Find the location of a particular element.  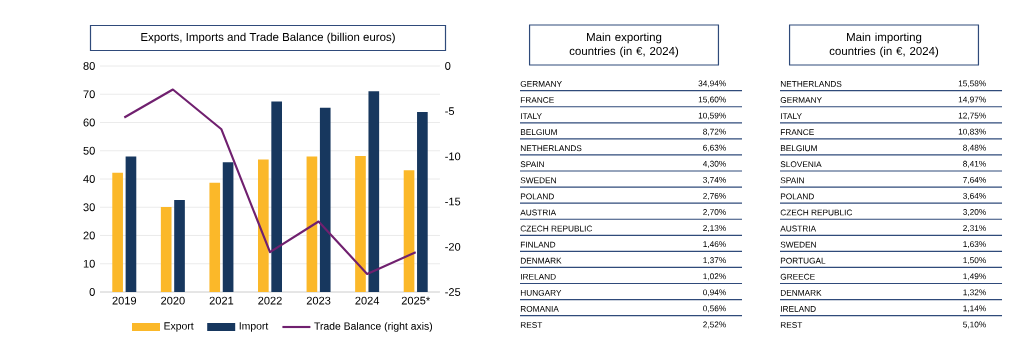

text: 1,50% is located at coordinates (974, 261).